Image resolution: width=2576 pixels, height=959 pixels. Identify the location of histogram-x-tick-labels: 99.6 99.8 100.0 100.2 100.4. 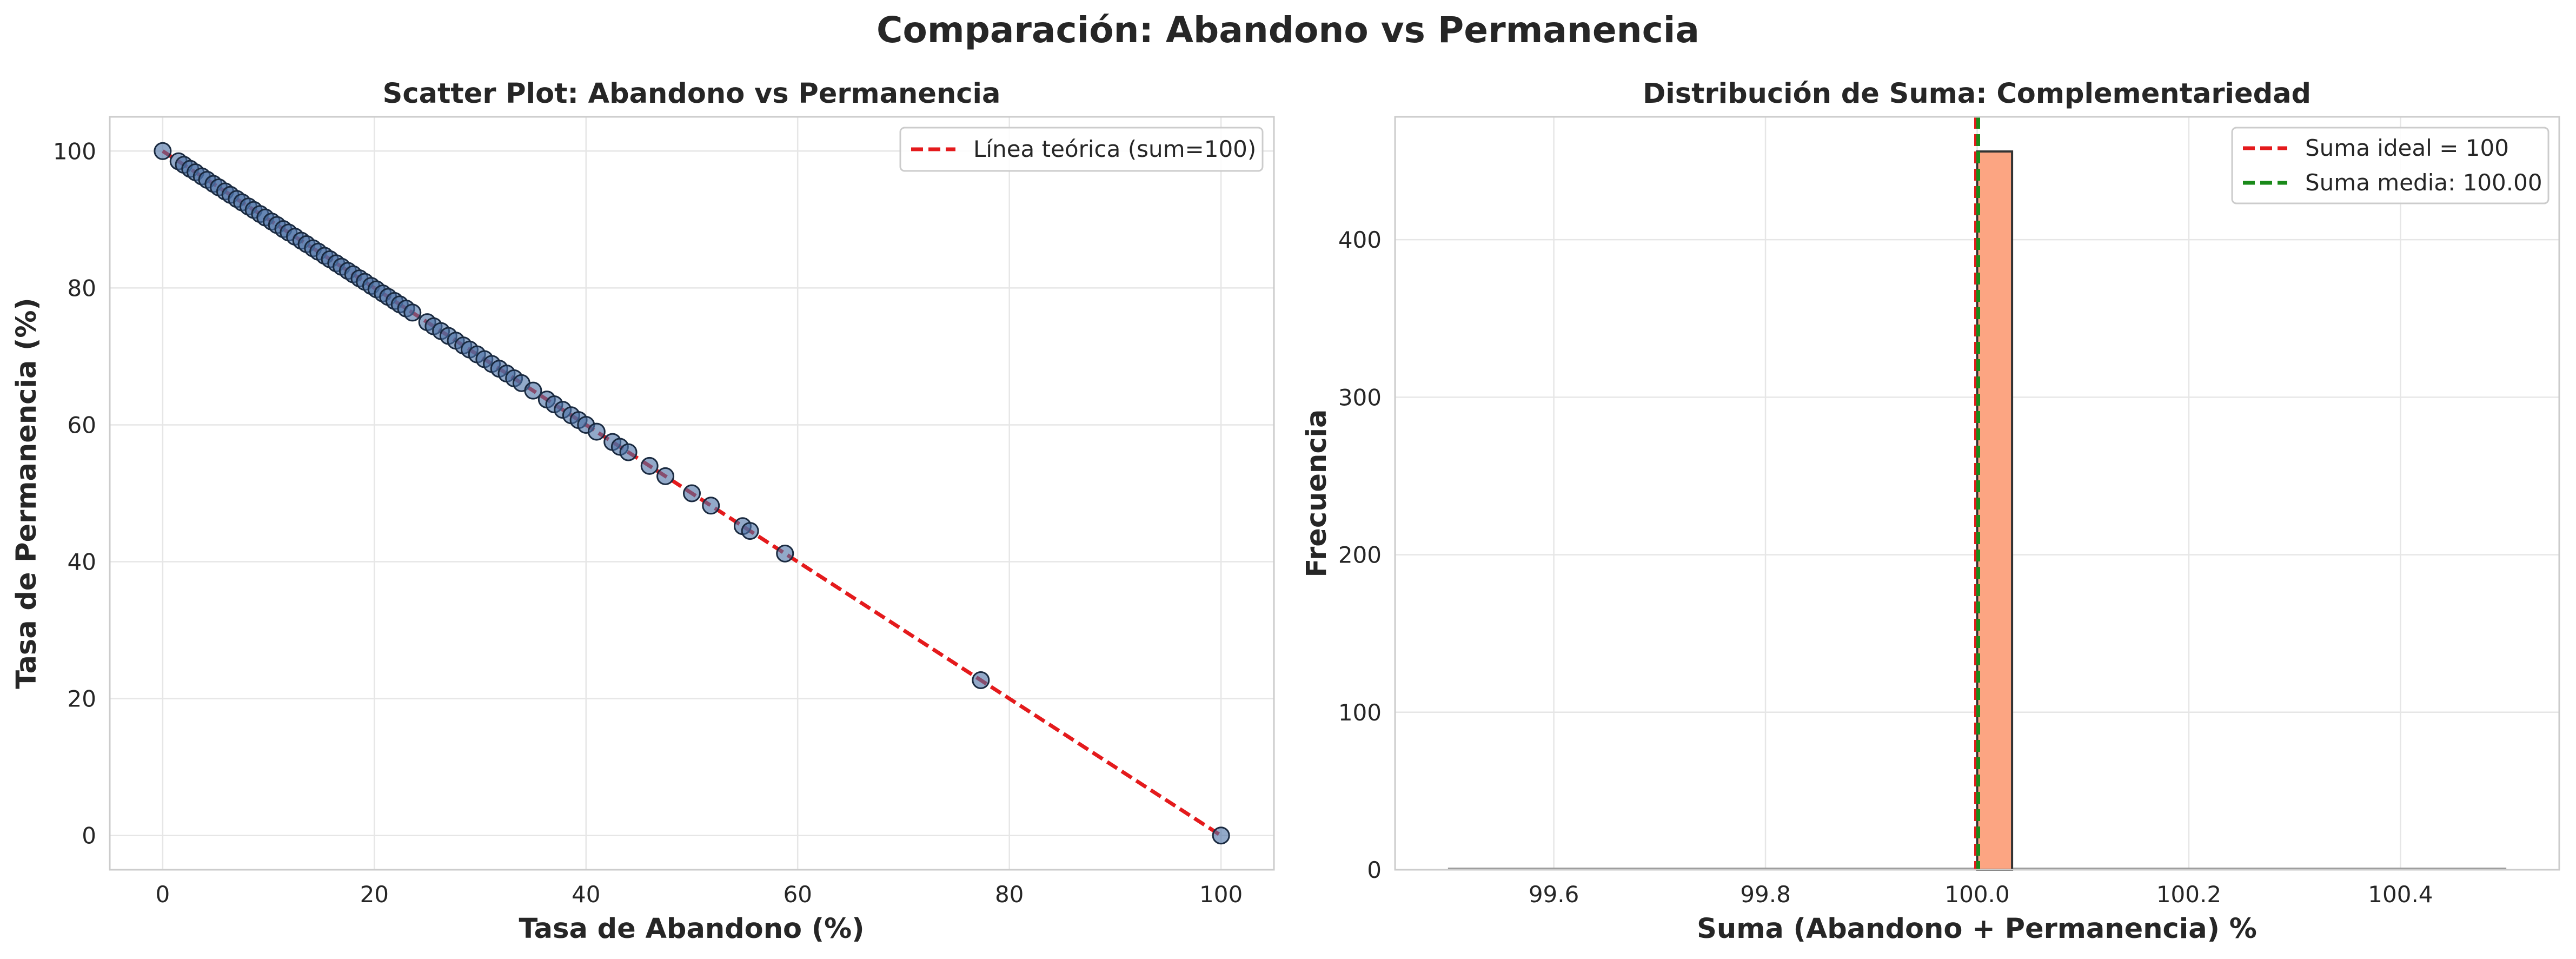
(1981, 894).